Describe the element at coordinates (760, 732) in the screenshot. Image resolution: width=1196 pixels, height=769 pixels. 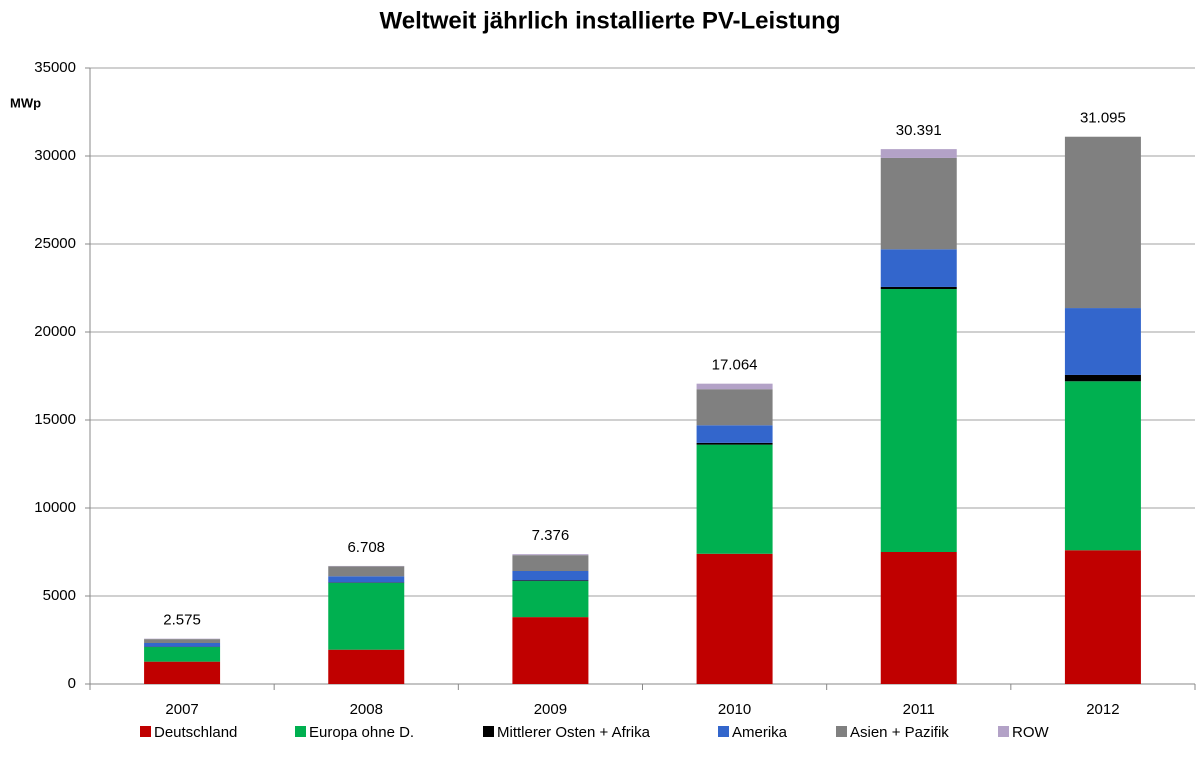
I see `legend-label: Amerika` at that location.